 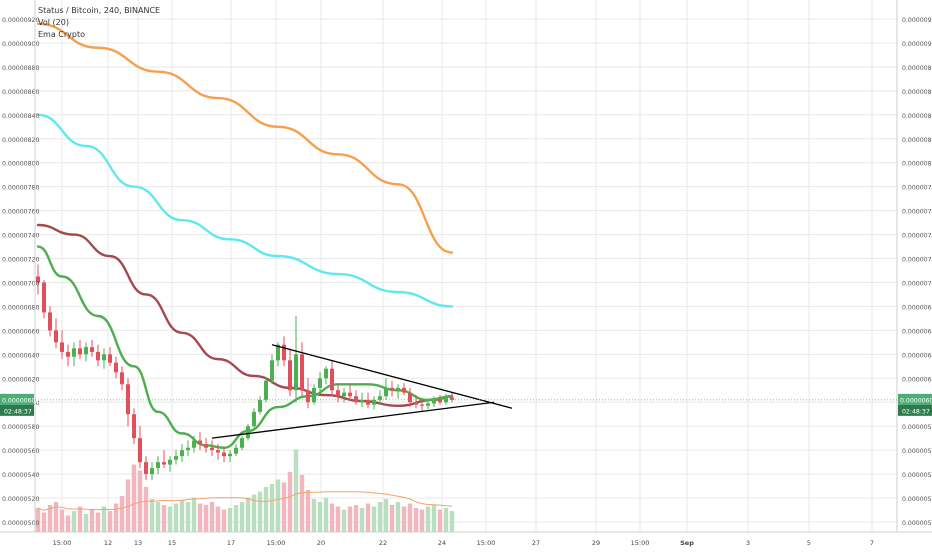 I want to click on y-tick-label-left: 0.00000560, so click(x=20, y=451).